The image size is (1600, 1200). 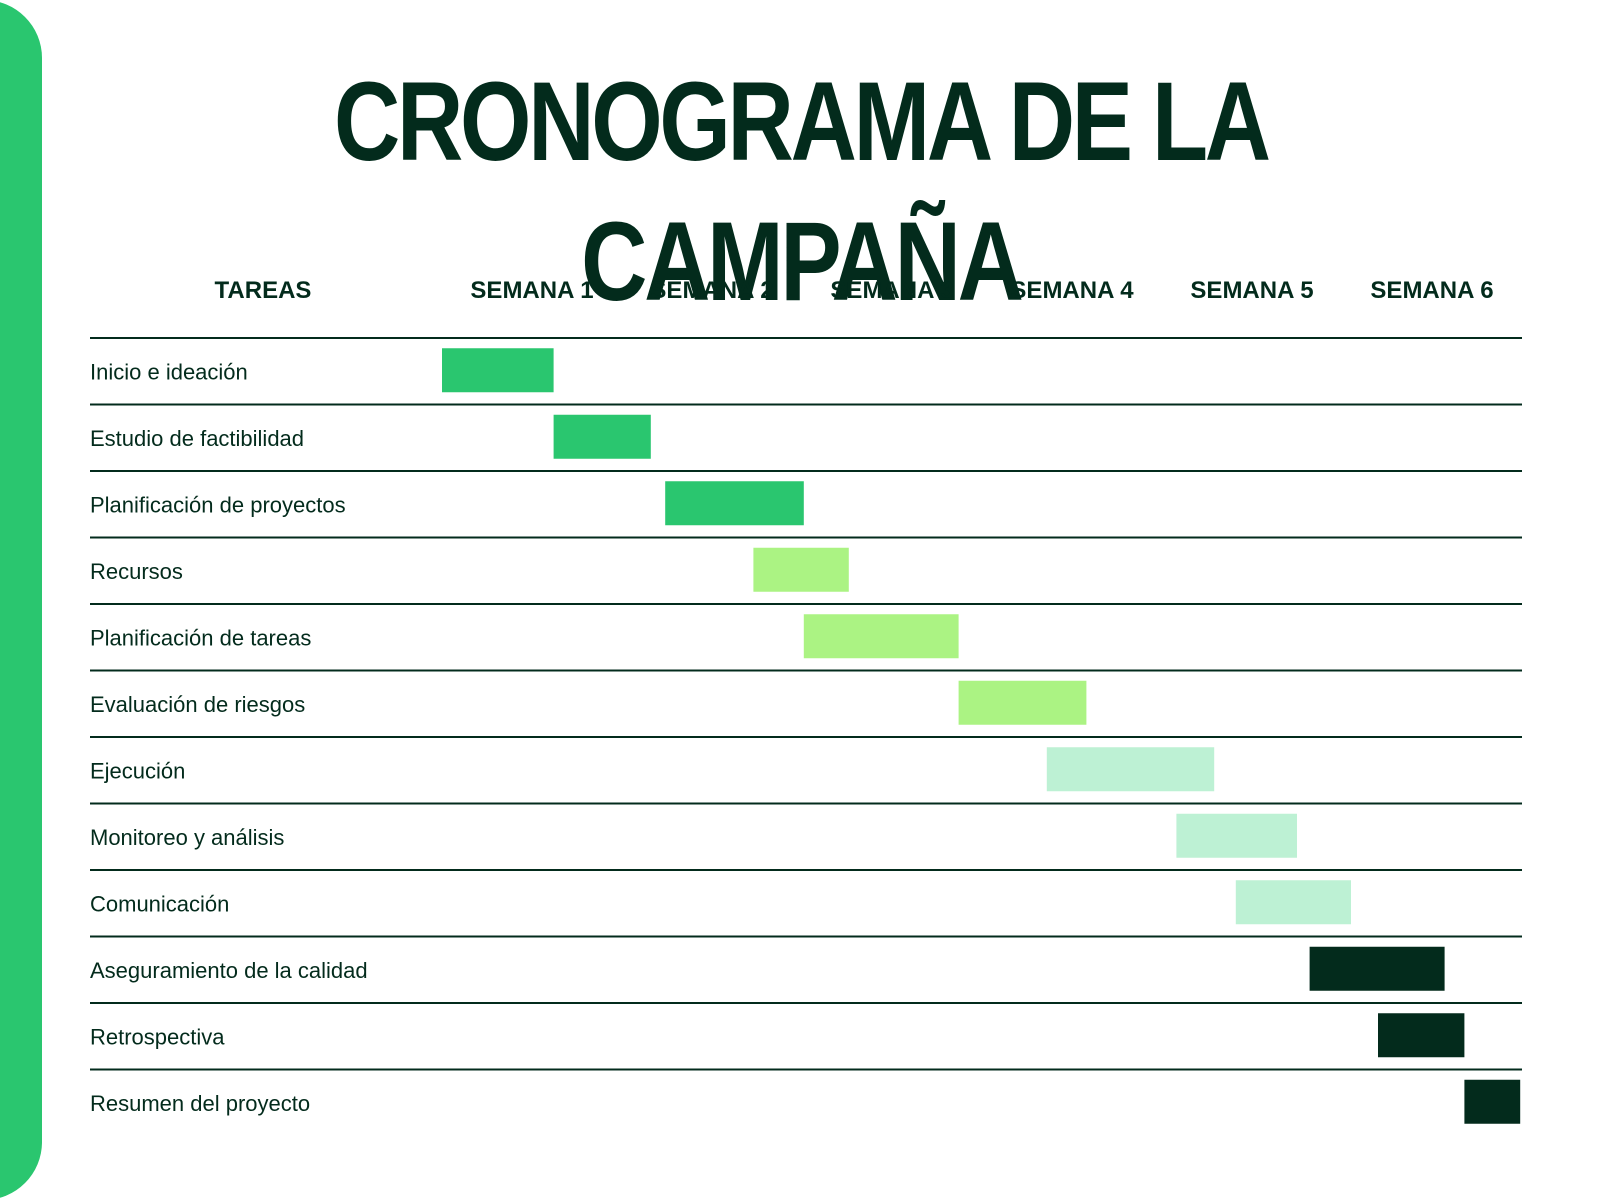 What do you see at coordinates (157, 1036) in the screenshot?
I see `task-label: Retrospectiva` at bounding box center [157, 1036].